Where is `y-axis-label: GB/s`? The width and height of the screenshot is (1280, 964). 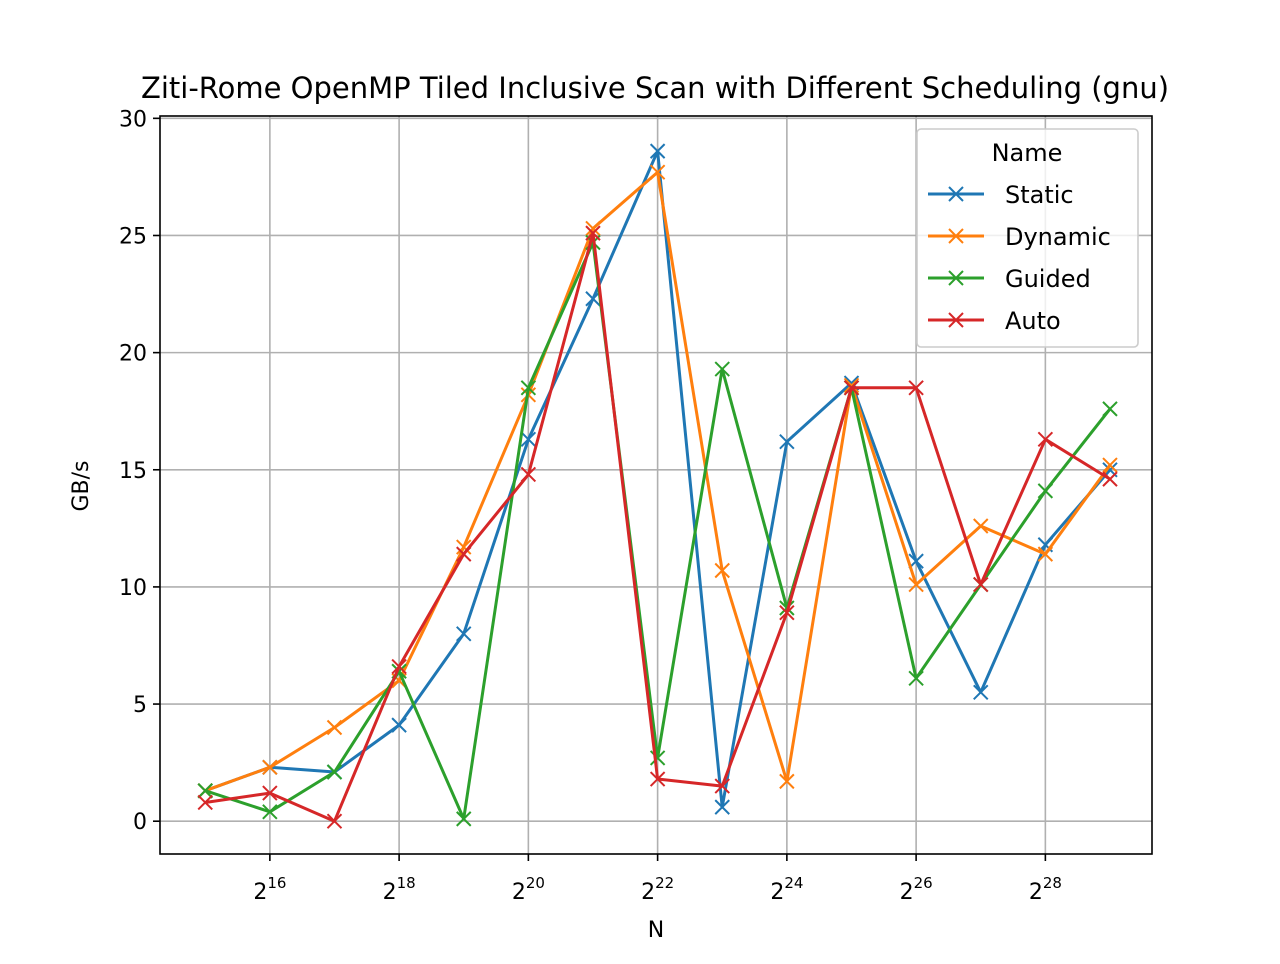
y-axis-label: GB/s is located at coordinates (81, 485).